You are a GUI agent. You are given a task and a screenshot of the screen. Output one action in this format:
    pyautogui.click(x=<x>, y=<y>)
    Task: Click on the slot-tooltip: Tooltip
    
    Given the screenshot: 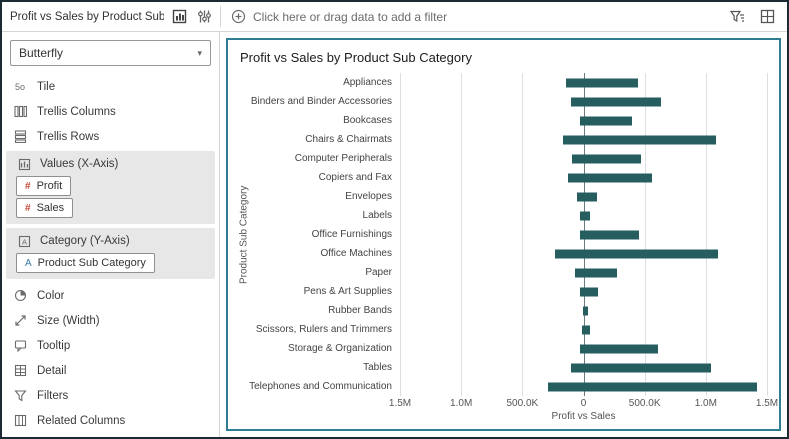 What is the action you would take?
    pyautogui.click(x=110, y=345)
    